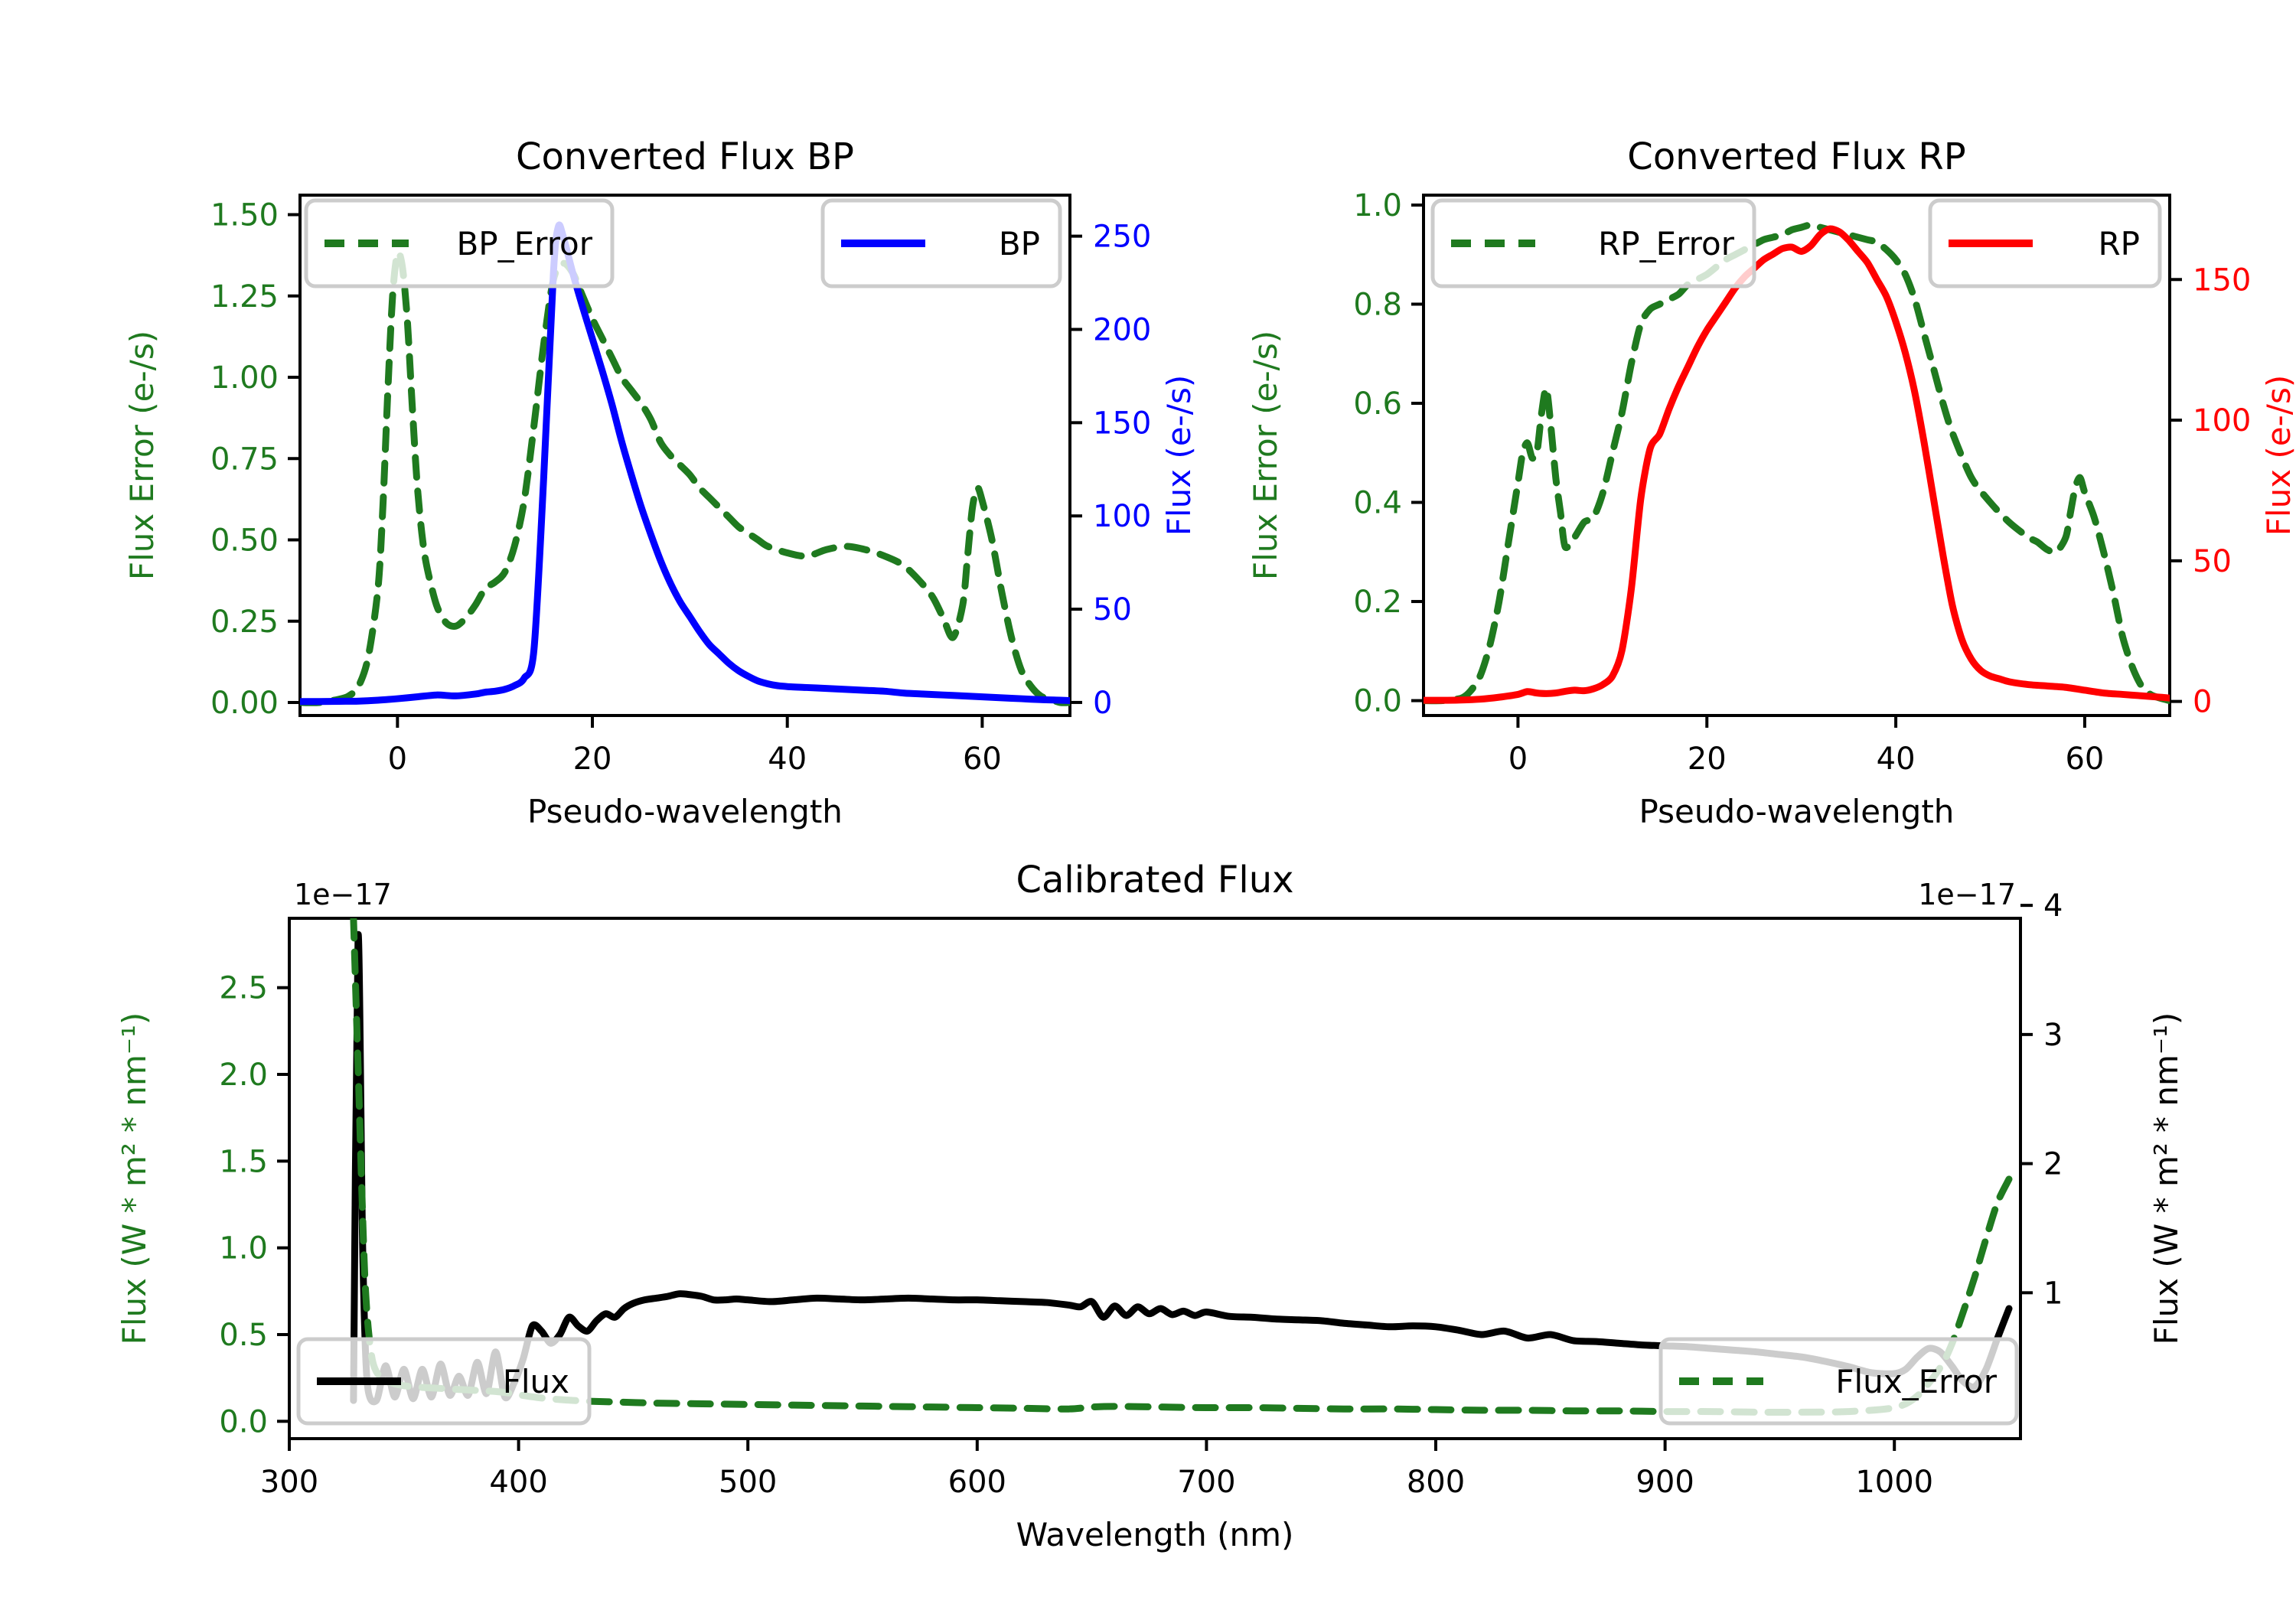  Describe the element at coordinates (1154, 880) in the screenshot. I see `panel-title: Calibrated Flux` at that location.